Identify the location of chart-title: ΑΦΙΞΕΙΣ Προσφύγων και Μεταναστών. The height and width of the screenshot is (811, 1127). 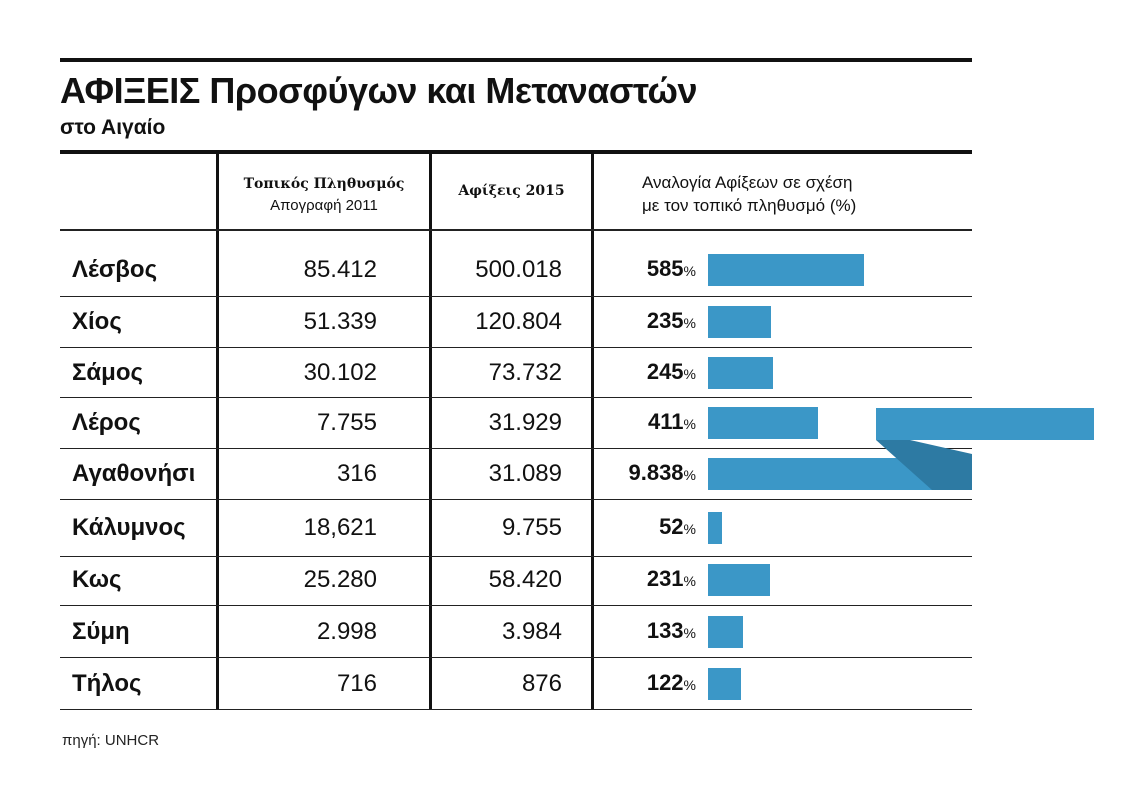
(378, 90).